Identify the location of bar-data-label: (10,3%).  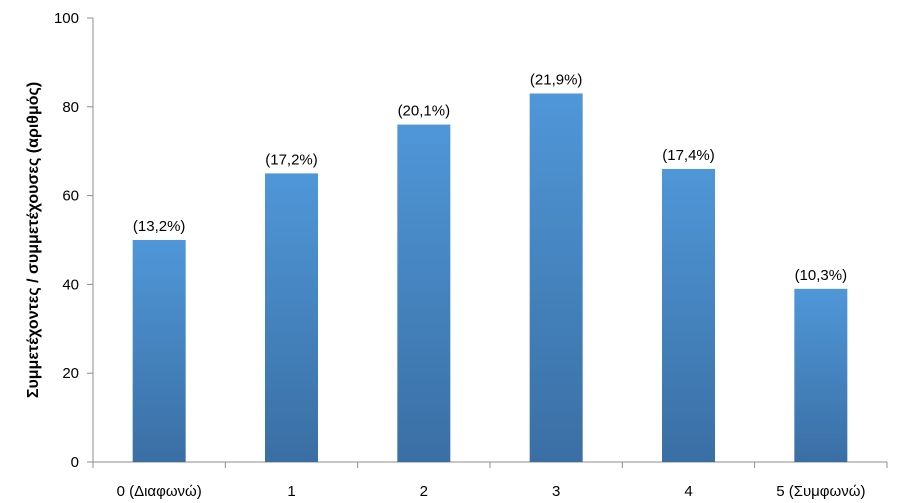
(821, 275).